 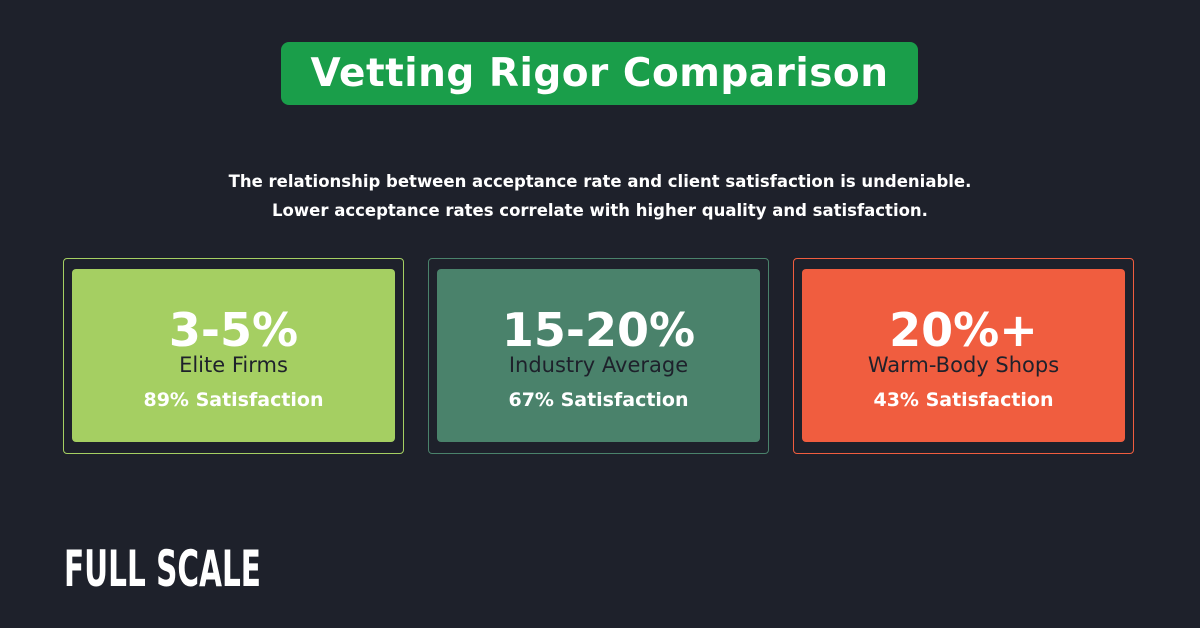 I want to click on card: 15-20% Industry Average 67% Satisfaction, so click(x=598, y=356).